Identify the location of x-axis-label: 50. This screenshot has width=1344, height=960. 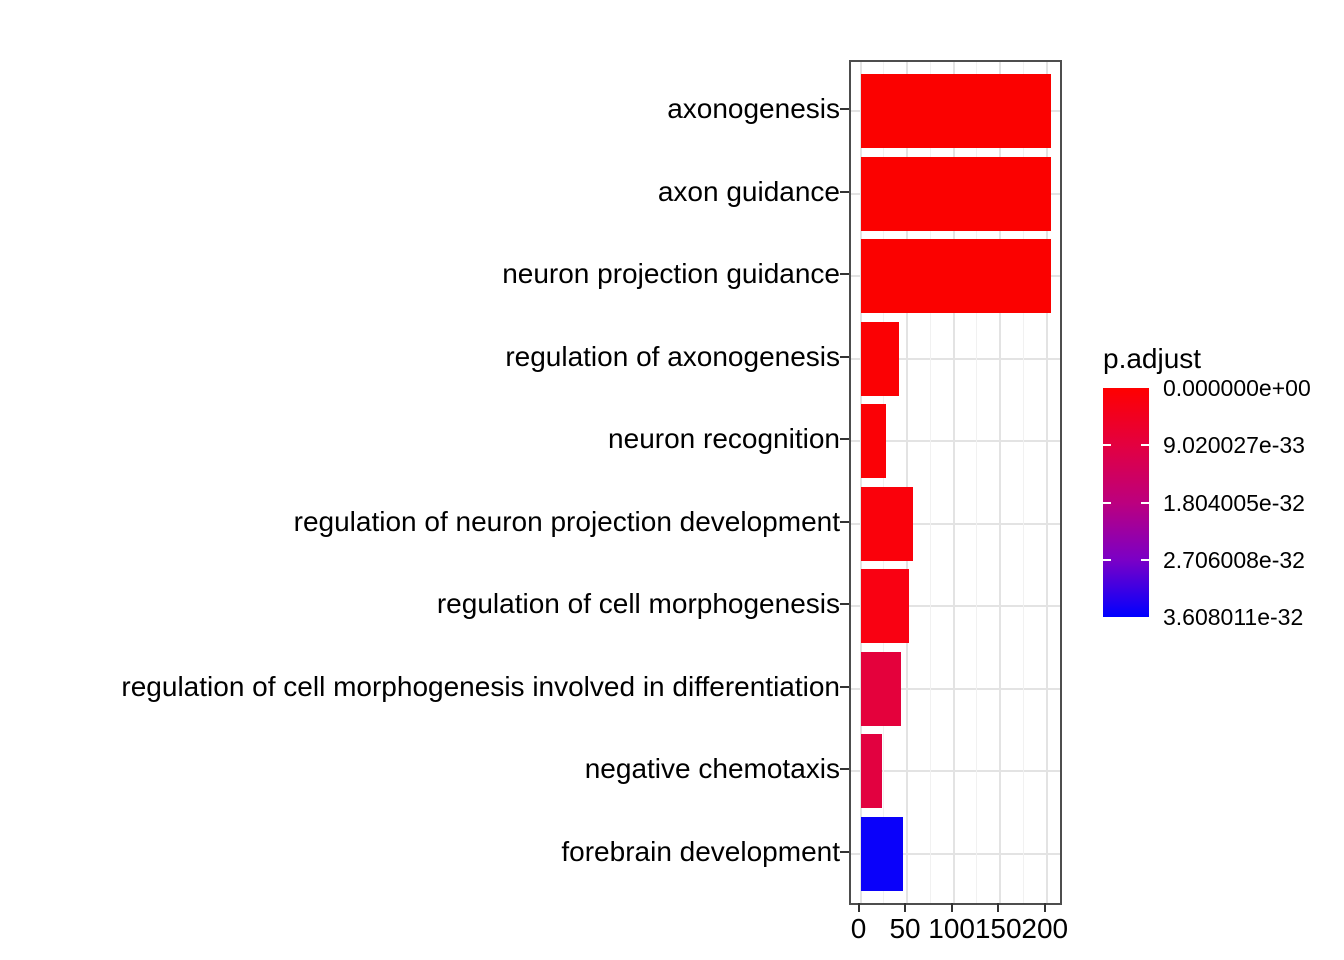
(905, 928).